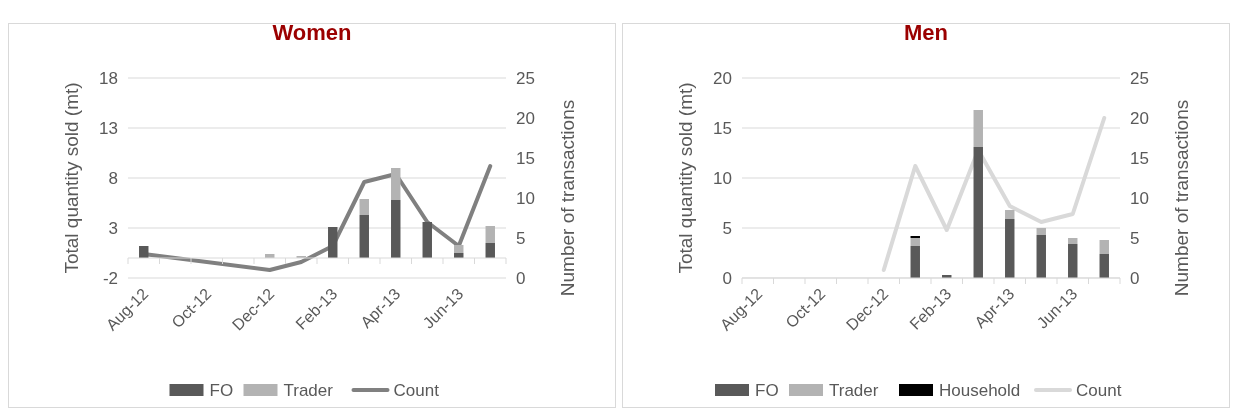 The image size is (1238, 417). Describe the element at coordinates (926, 32) in the screenshot. I see `chart-title: Men` at that location.